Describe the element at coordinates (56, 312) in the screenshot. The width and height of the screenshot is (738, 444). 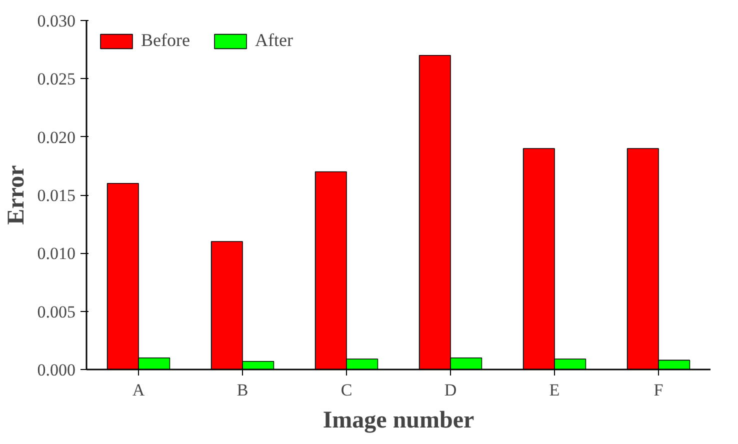
I see `y-tick-label: 0.005` at that location.